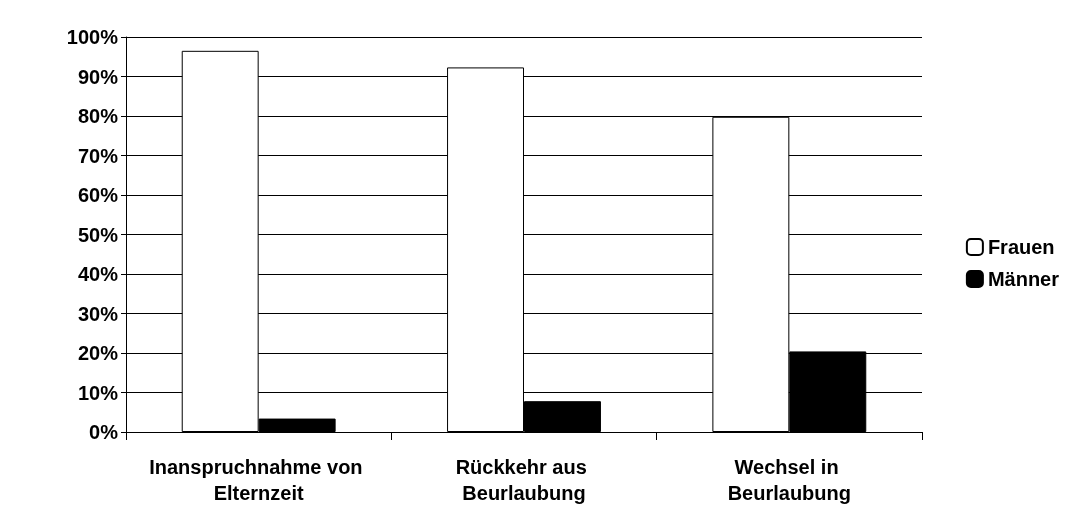  Describe the element at coordinates (98, 313) in the screenshot. I see `y-tick-label: 30%` at that location.